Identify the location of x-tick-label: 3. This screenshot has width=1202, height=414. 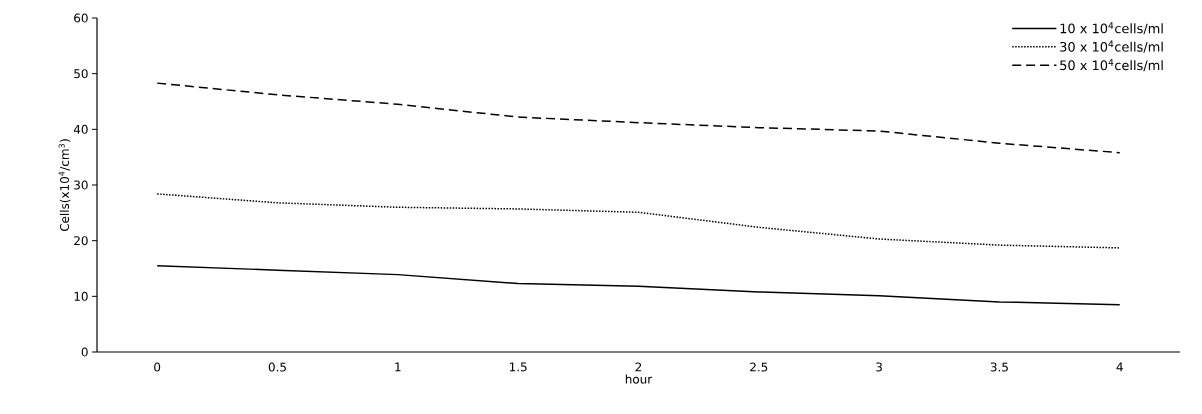
(879, 367).